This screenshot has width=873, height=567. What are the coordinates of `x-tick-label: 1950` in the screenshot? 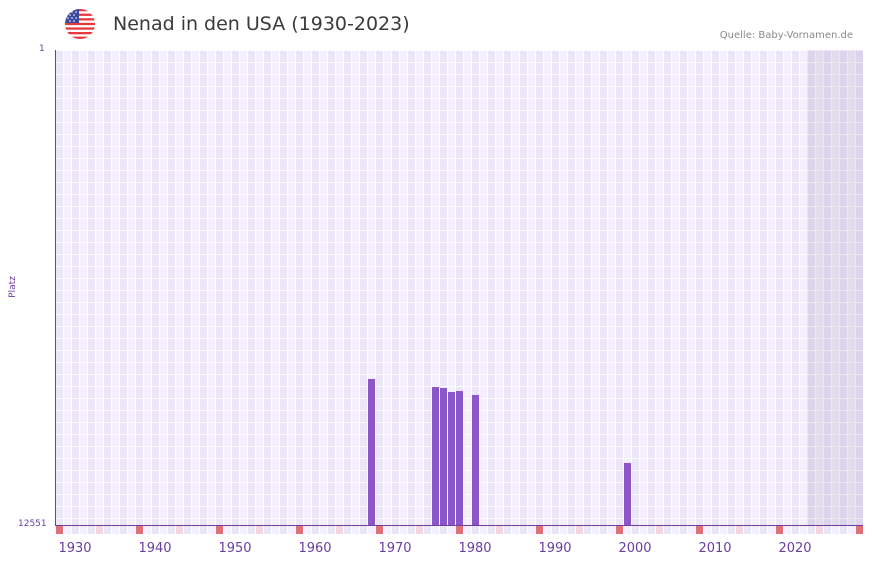 It's located at (235, 548).